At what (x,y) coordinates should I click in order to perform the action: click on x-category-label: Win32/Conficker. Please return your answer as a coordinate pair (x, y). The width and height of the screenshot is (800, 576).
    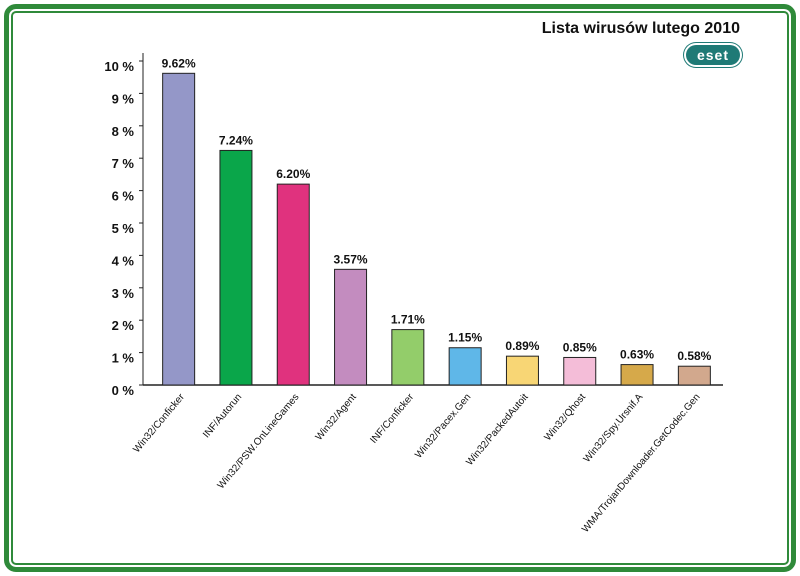
    Looking at the image, I should click on (159, 423).